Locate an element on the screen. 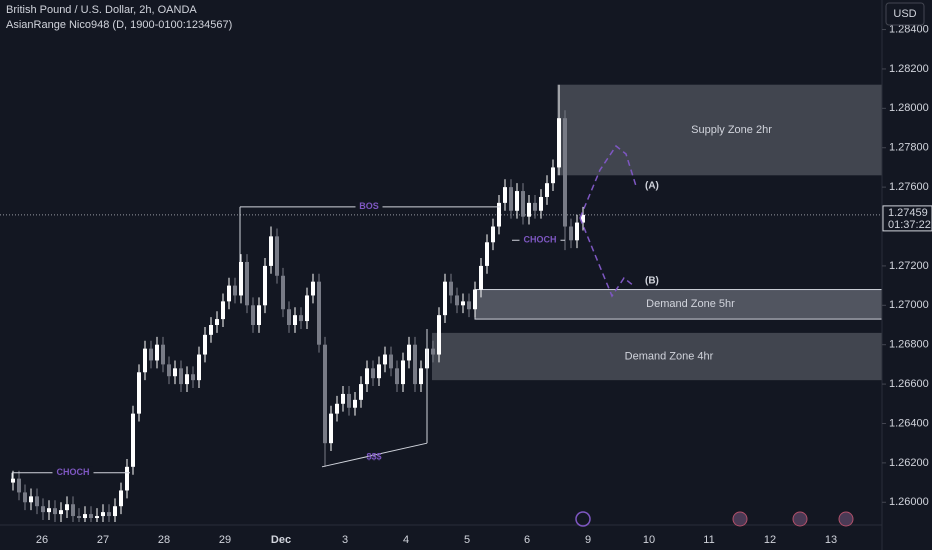 Image resolution: width=932 pixels, height=550 pixels. y-tick-label: 1.26200 is located at coordinates (909, 463).